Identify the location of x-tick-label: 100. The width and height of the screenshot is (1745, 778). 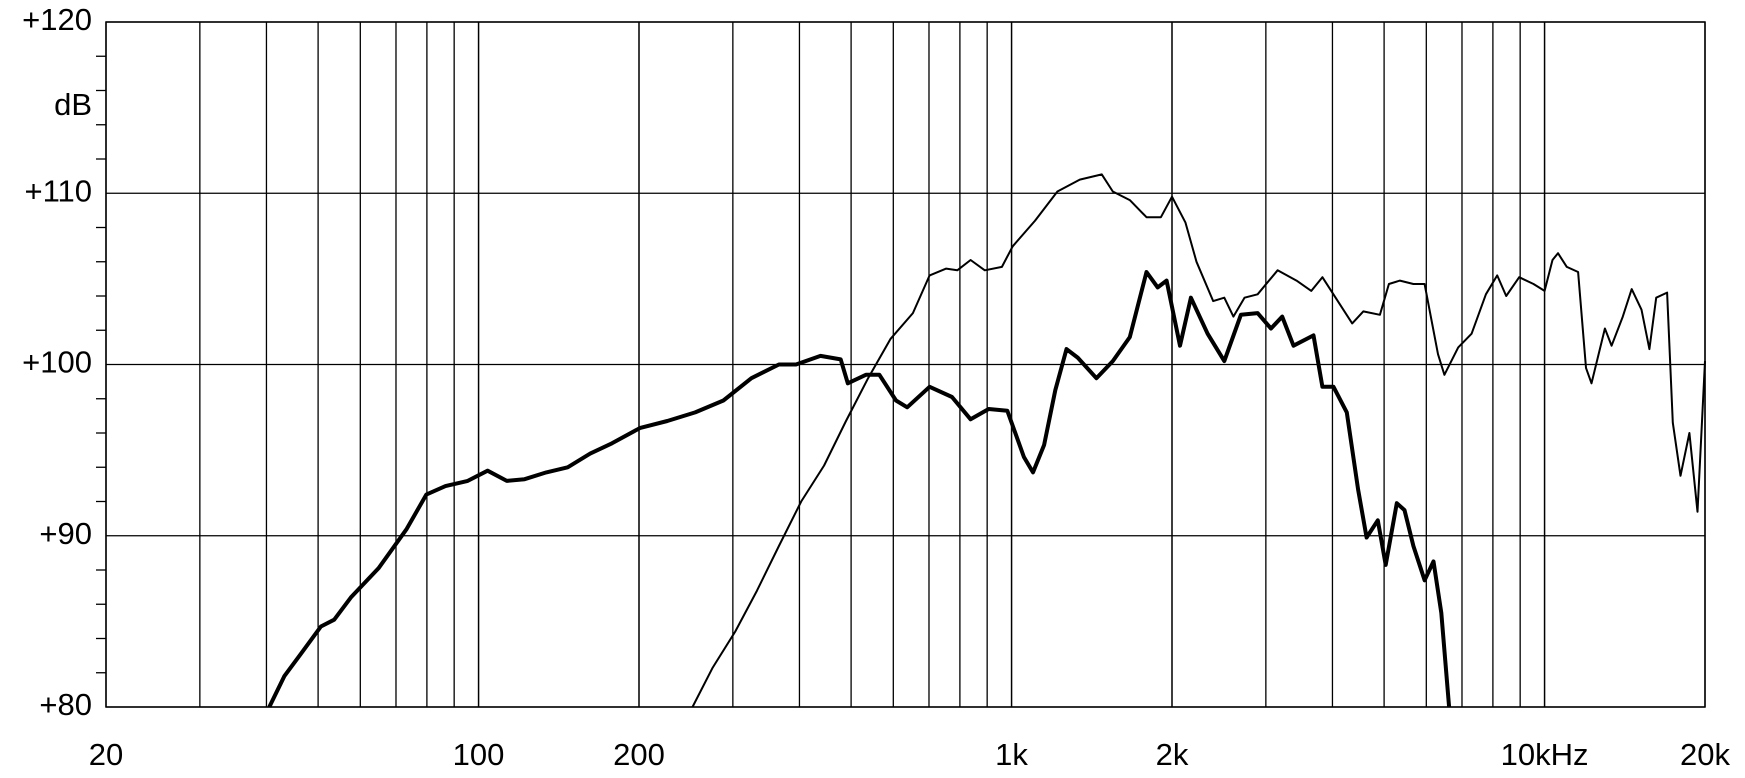
(479, 754).